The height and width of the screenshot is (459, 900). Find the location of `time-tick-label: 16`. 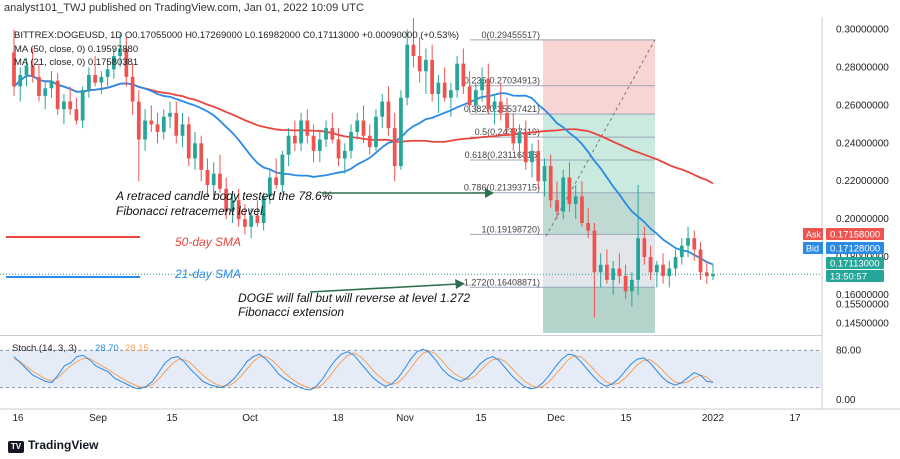

time-tick-label: 16 is located at coordinates (18, 418).